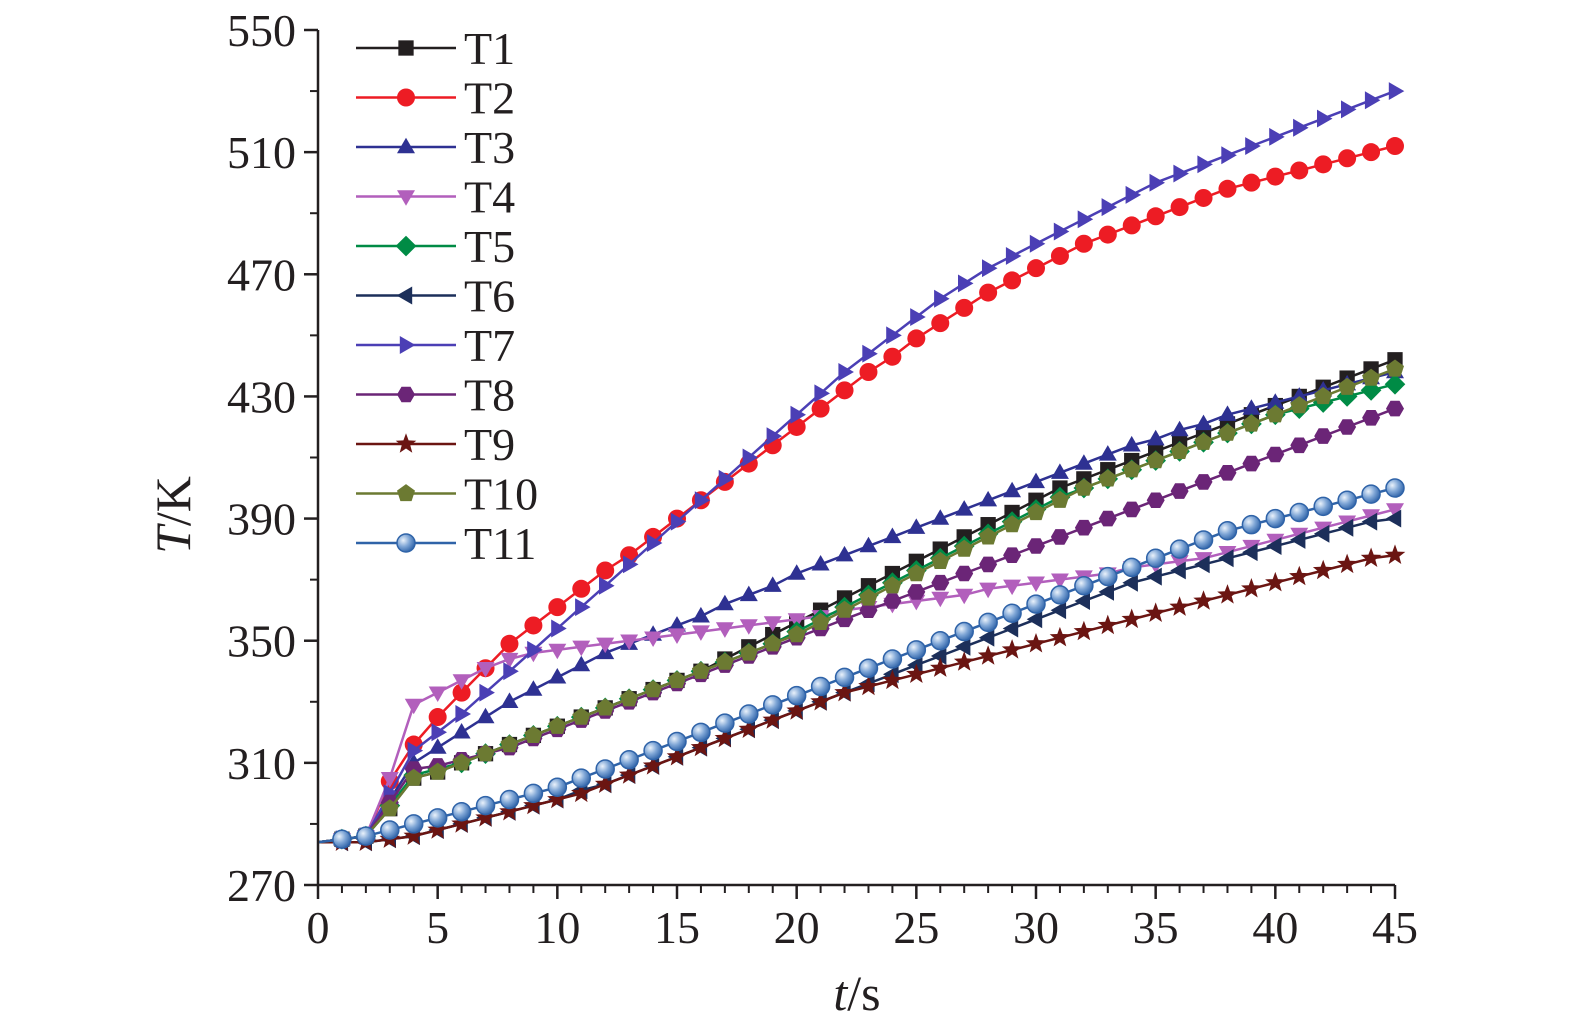  What do you see at coordinates (489, 246) in the screenshot?
I see `legend-label: T5` at bounding box center [489, 246].